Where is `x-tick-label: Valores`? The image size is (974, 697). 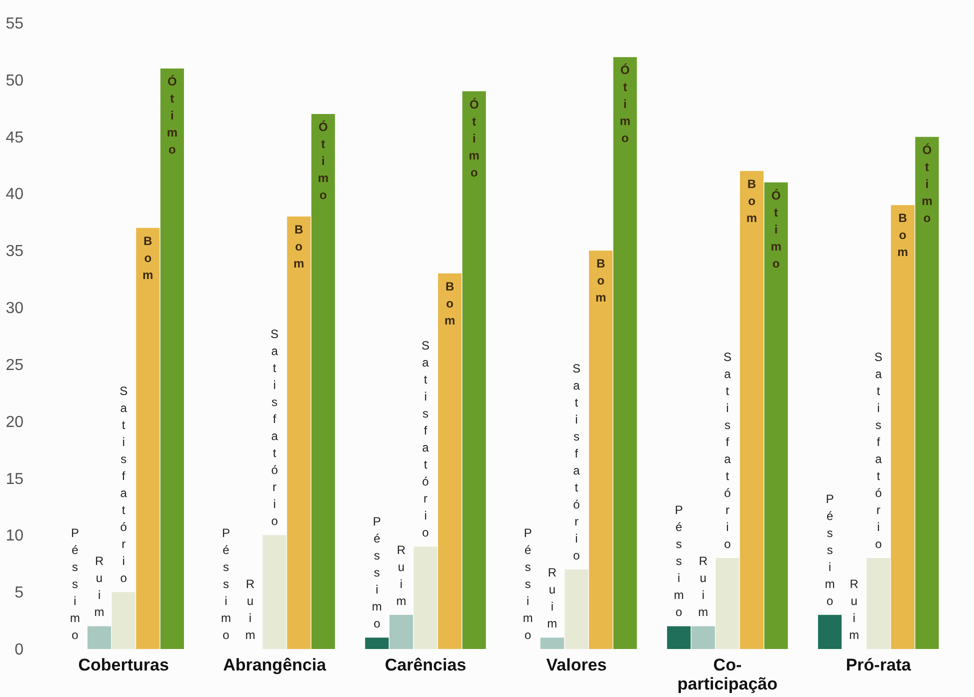 x-tick-label: Valores is located at coordinates (576, 665).